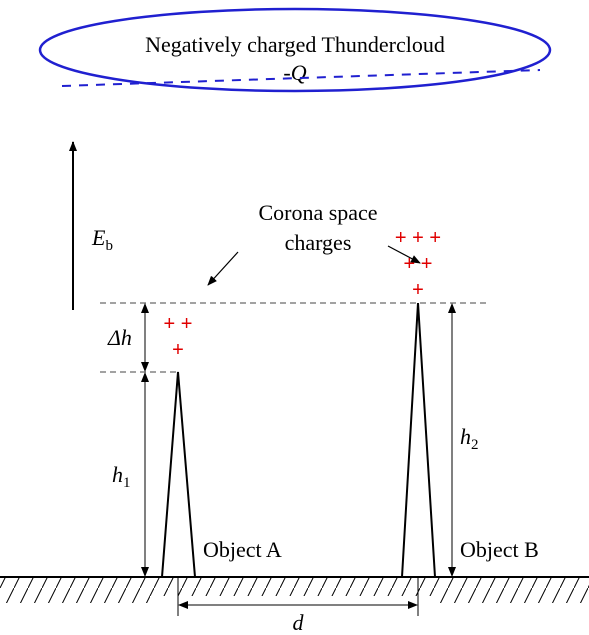 The image size is (589, 635). Describe the element at coordinates (119, 337) in the screenshot. I see `delta-h-label: Δh` at that location.